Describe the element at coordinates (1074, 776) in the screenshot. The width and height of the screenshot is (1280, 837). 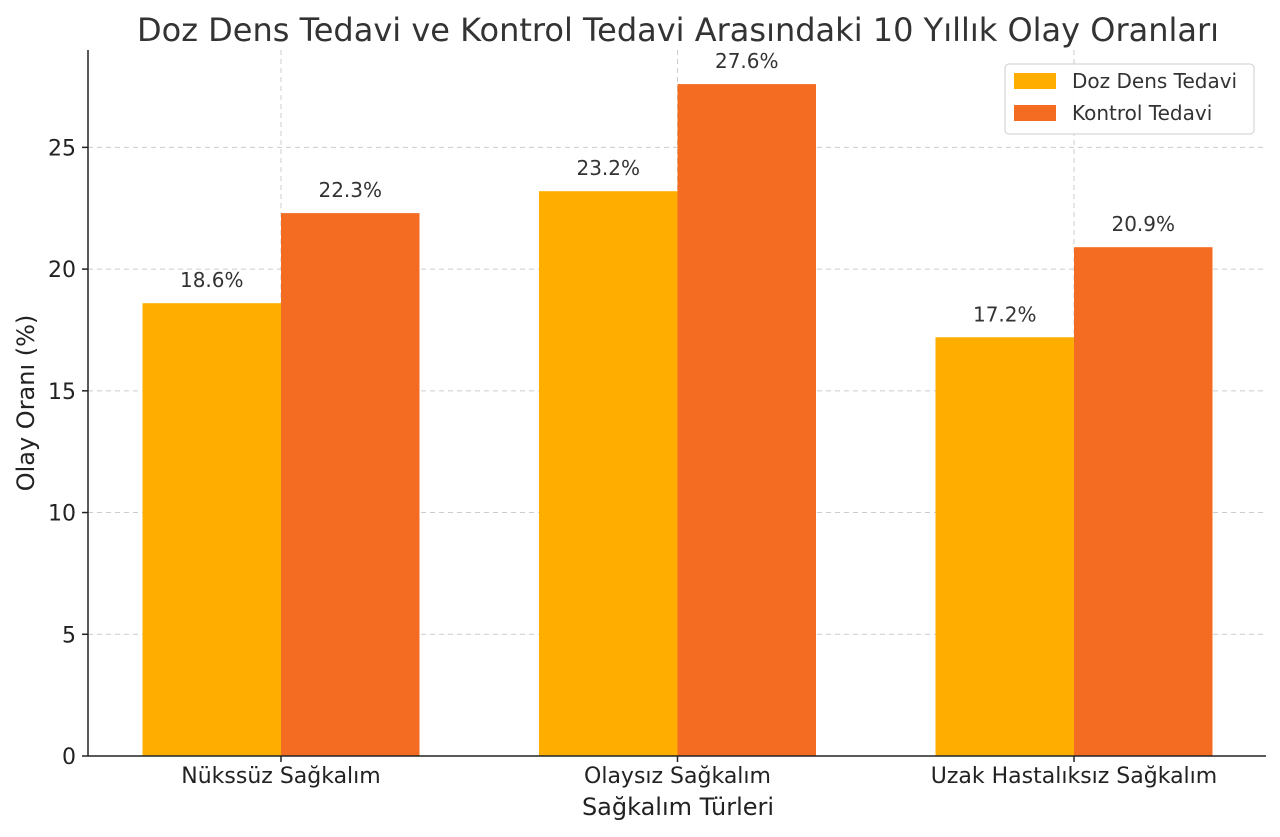
I see `x-tick-label: Uzak Hastalıksız Sağkalım` at that location.